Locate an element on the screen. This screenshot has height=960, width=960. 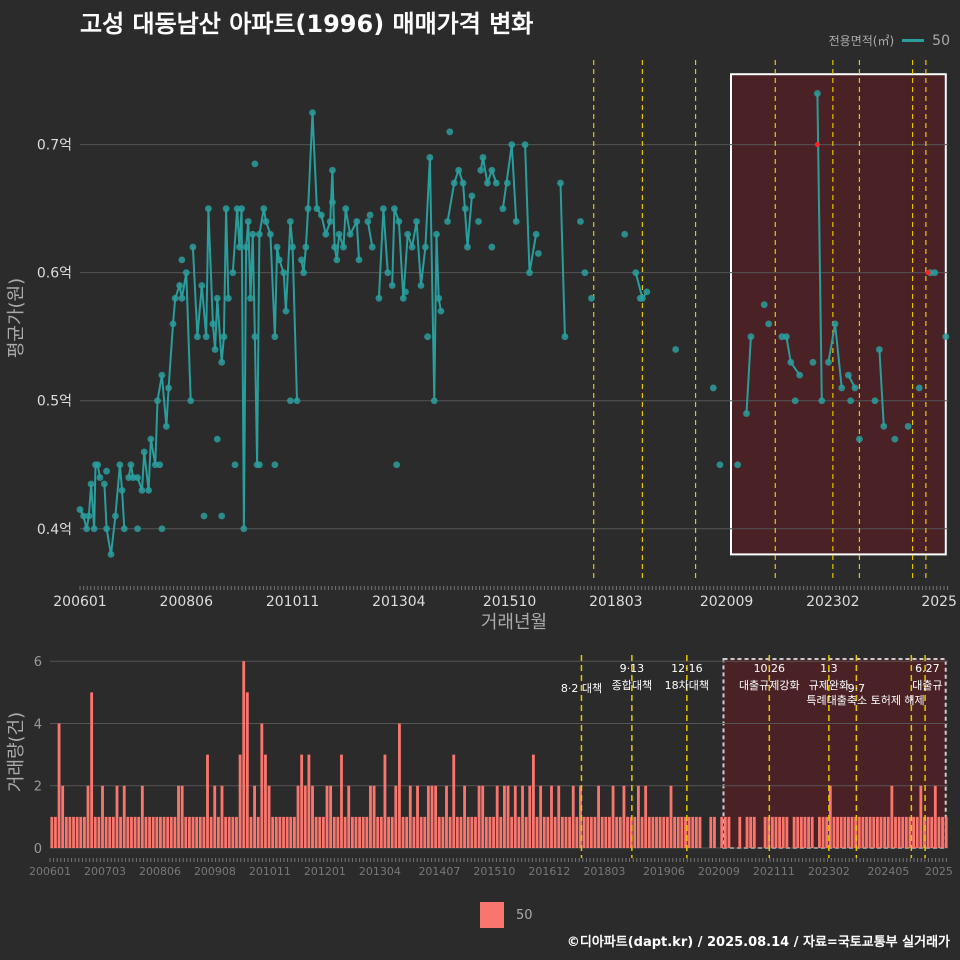
x-tick-label: 200908 is located at coordinates (215, 871).